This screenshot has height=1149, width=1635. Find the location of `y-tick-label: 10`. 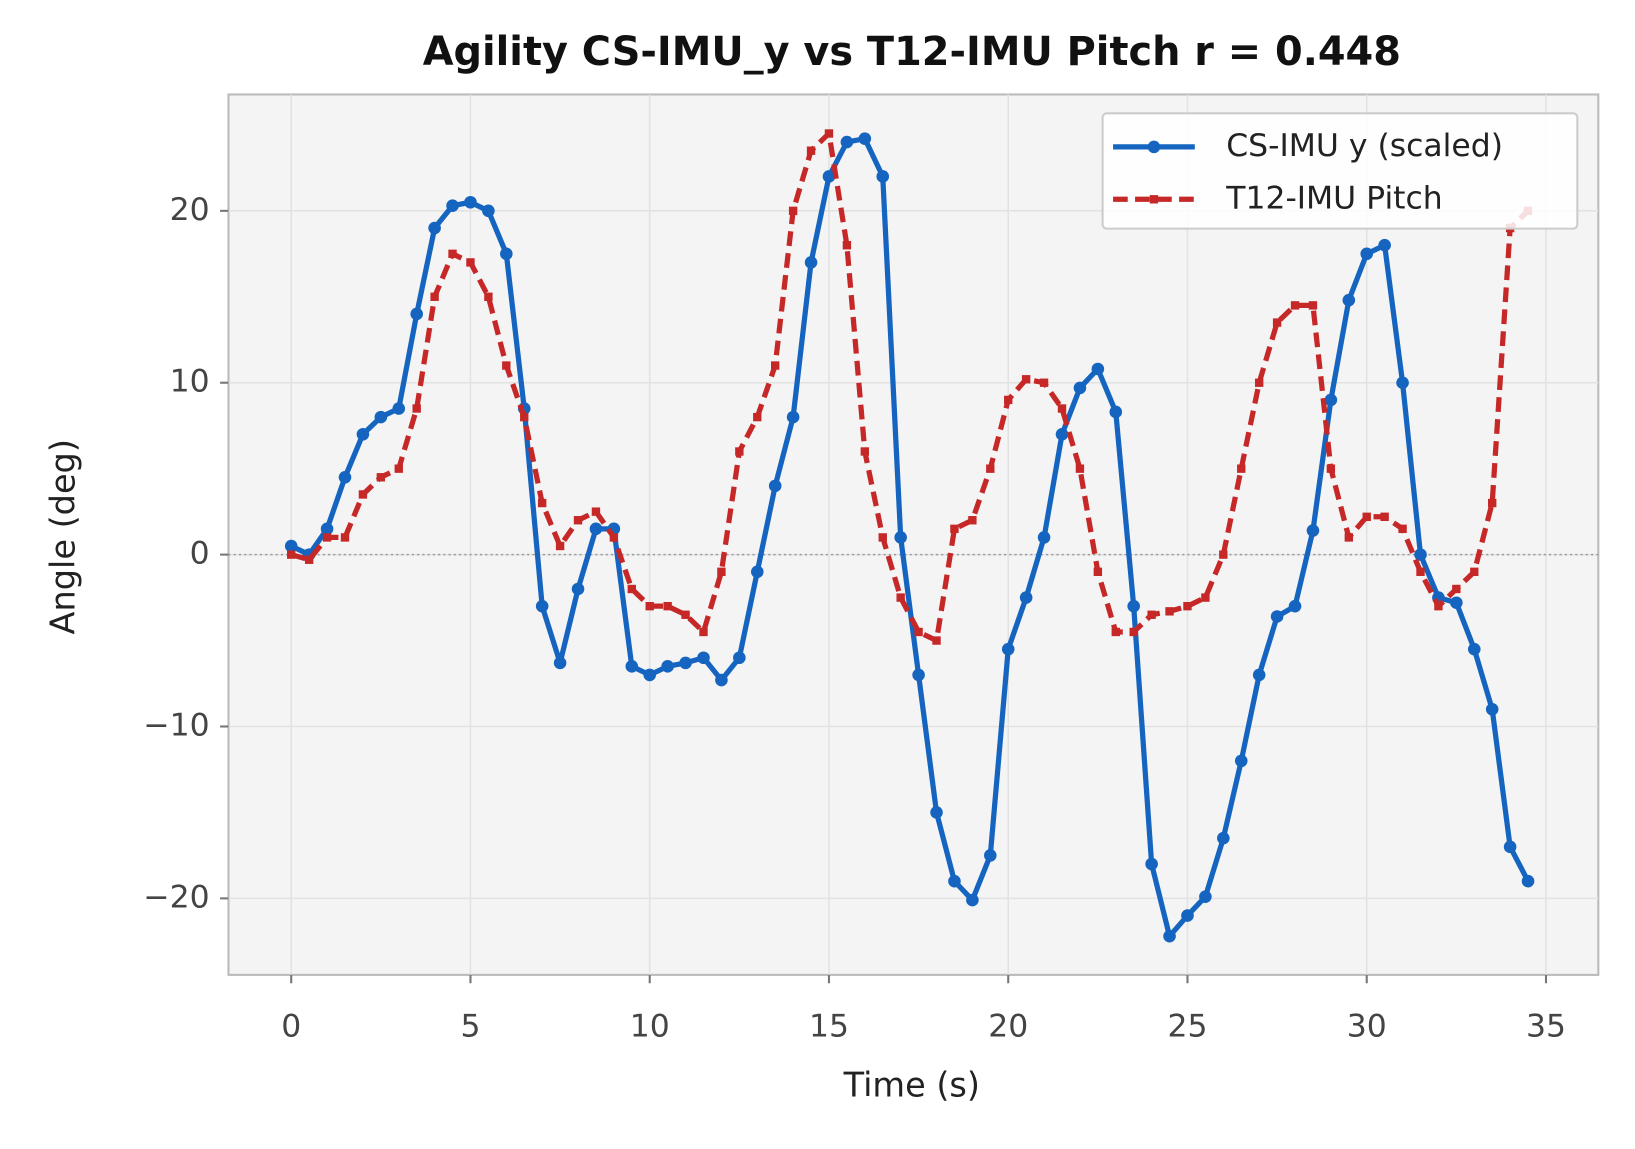

y-tick-label: 10 is located at coordinates (190, 382).